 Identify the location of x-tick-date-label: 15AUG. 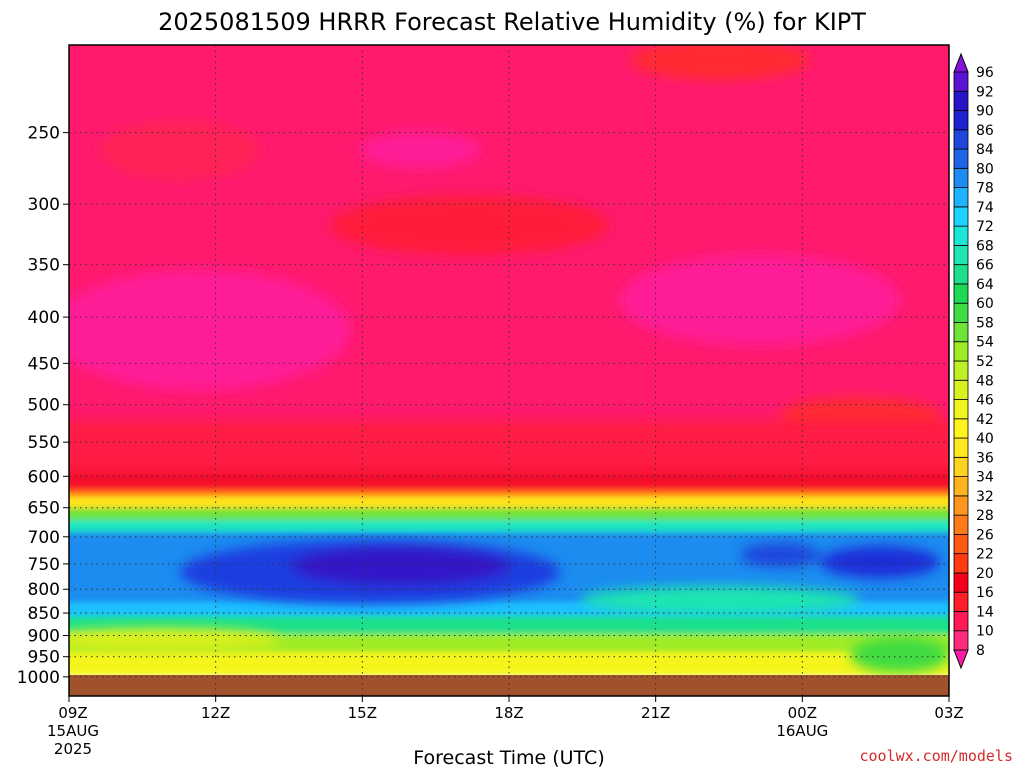
(73, 731).